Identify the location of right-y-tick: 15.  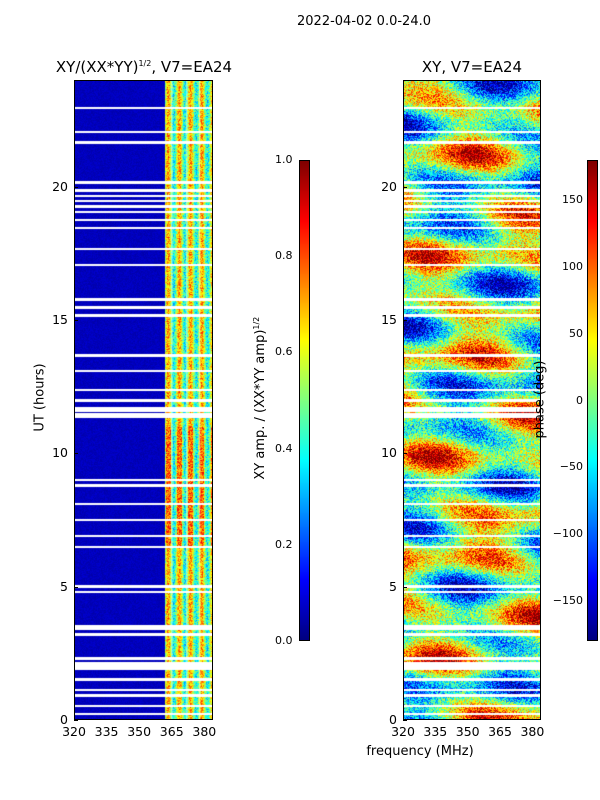
(389, 319).